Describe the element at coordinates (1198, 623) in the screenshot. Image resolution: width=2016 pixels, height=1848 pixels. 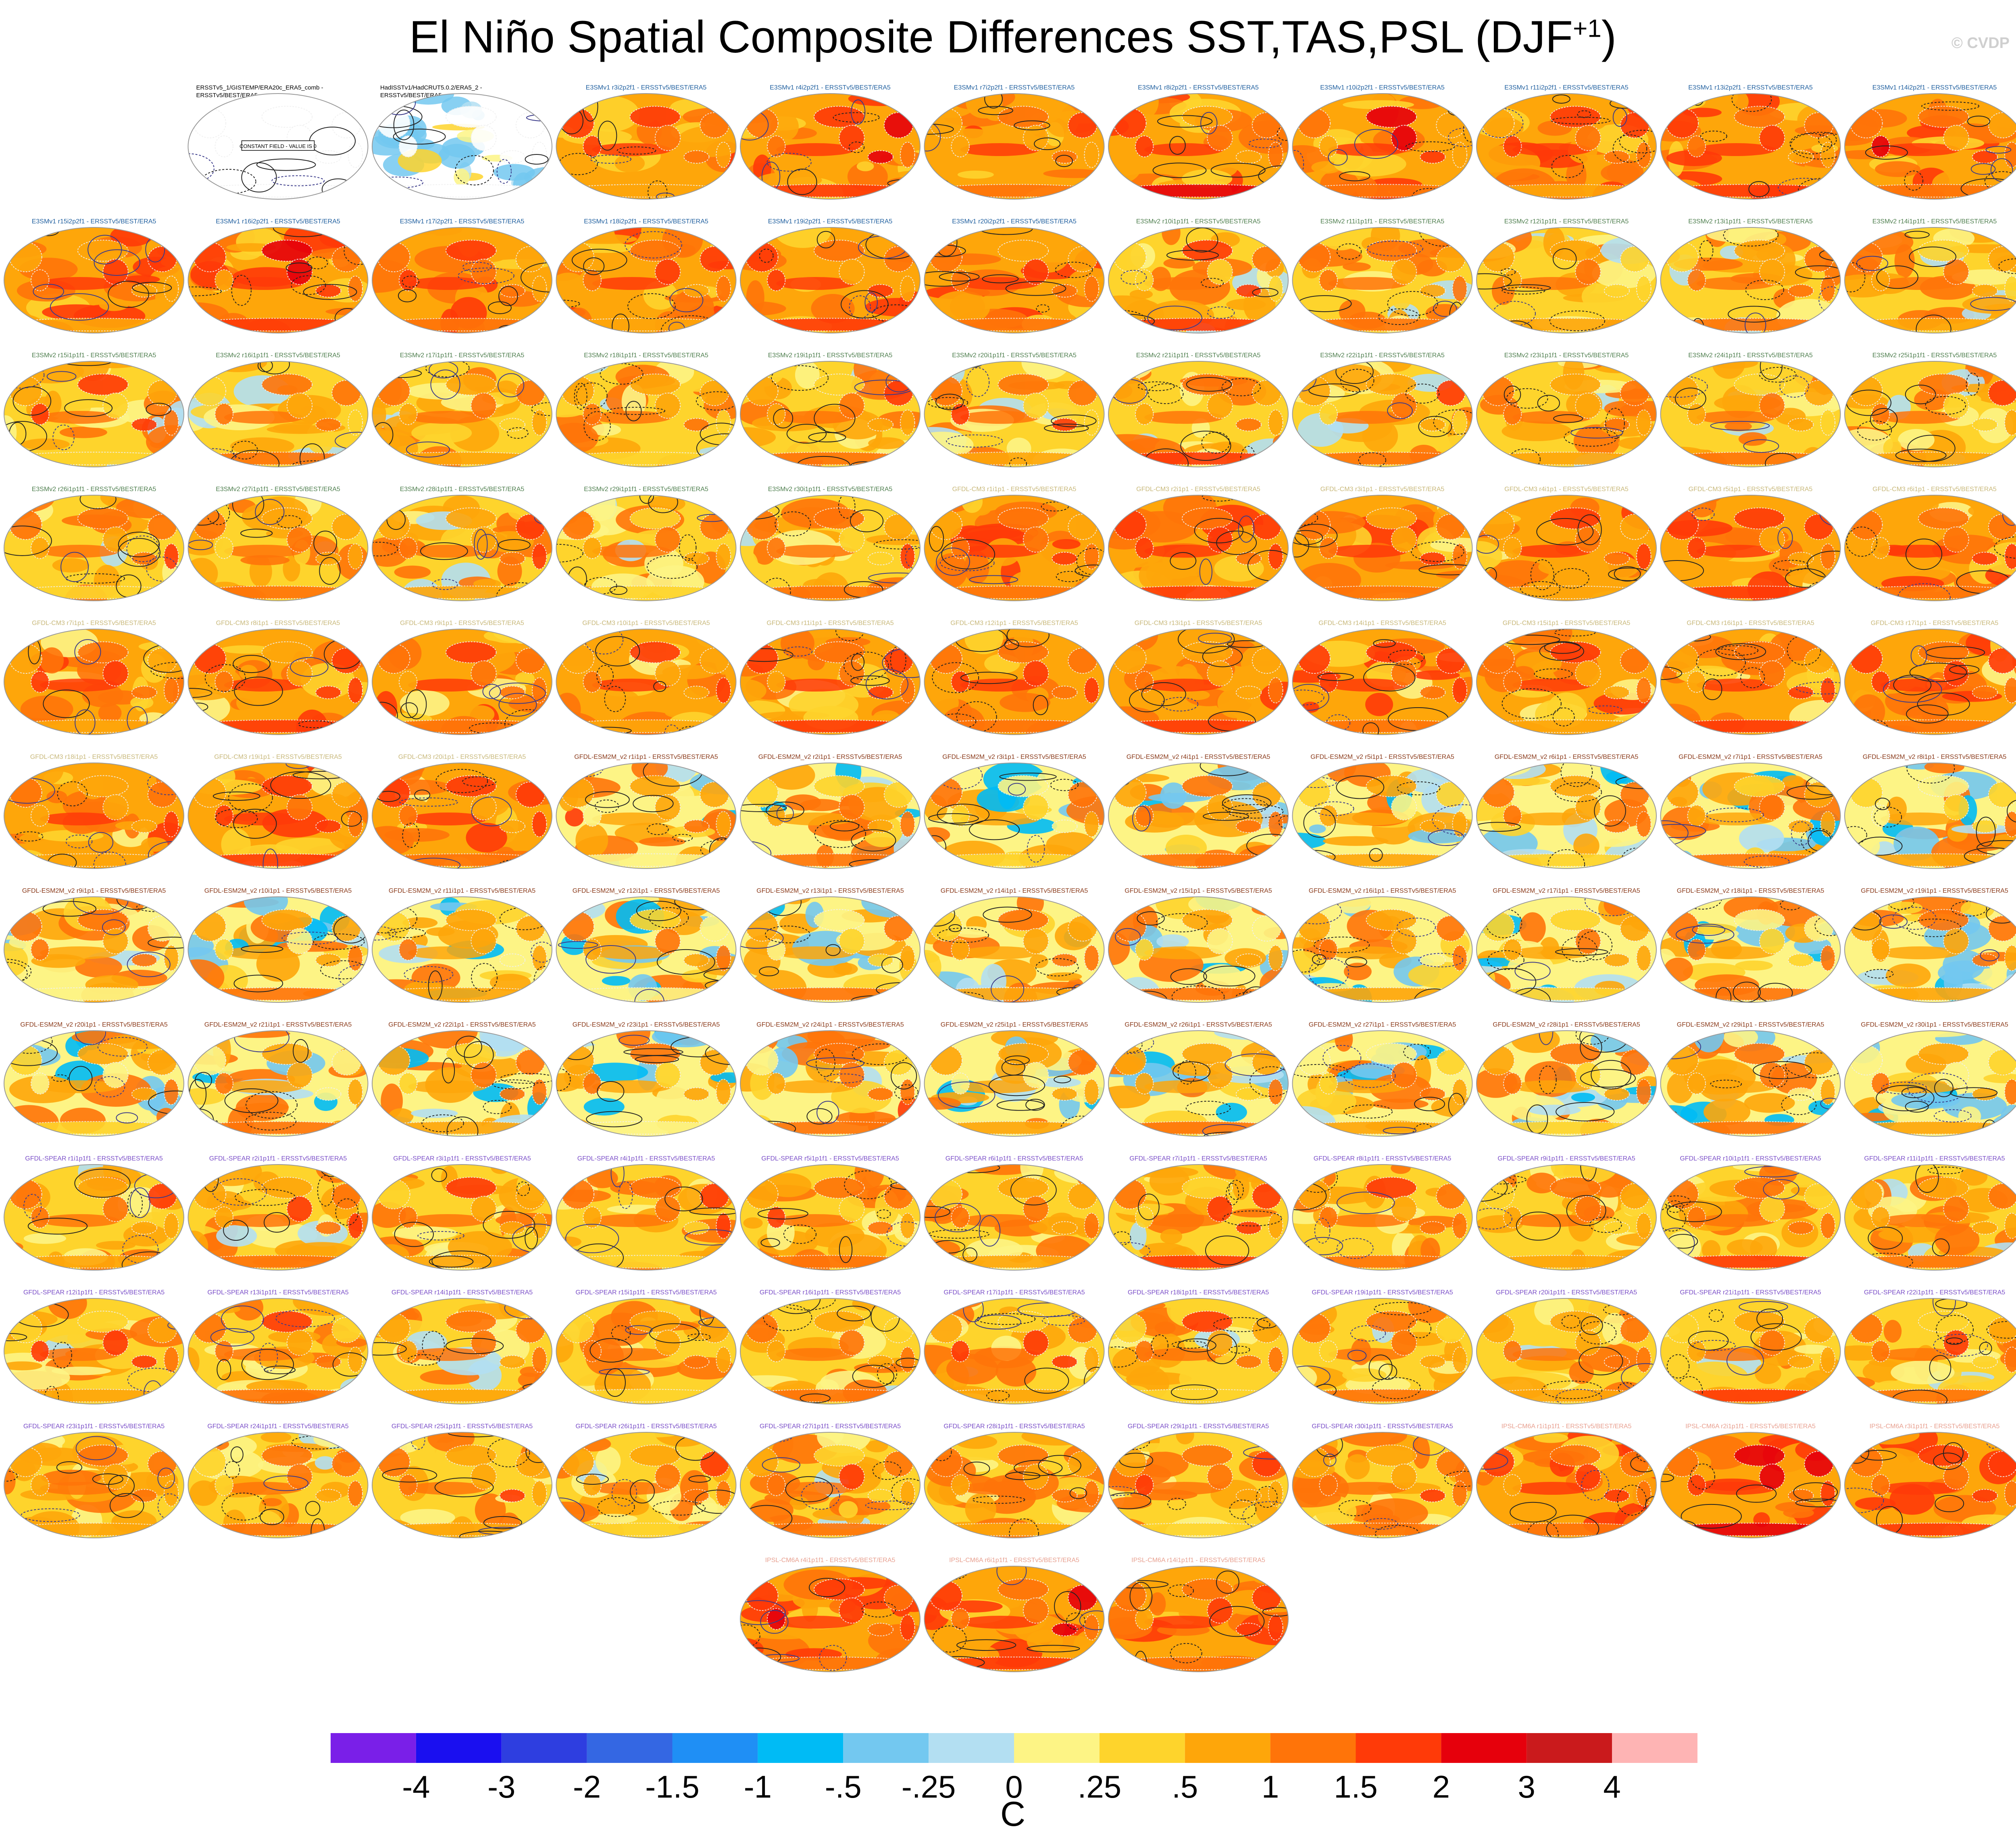
I see `panel-label: GFDL-CM3 r13i1p1 - ERSSTv5/BEST/ERA5` at that location.